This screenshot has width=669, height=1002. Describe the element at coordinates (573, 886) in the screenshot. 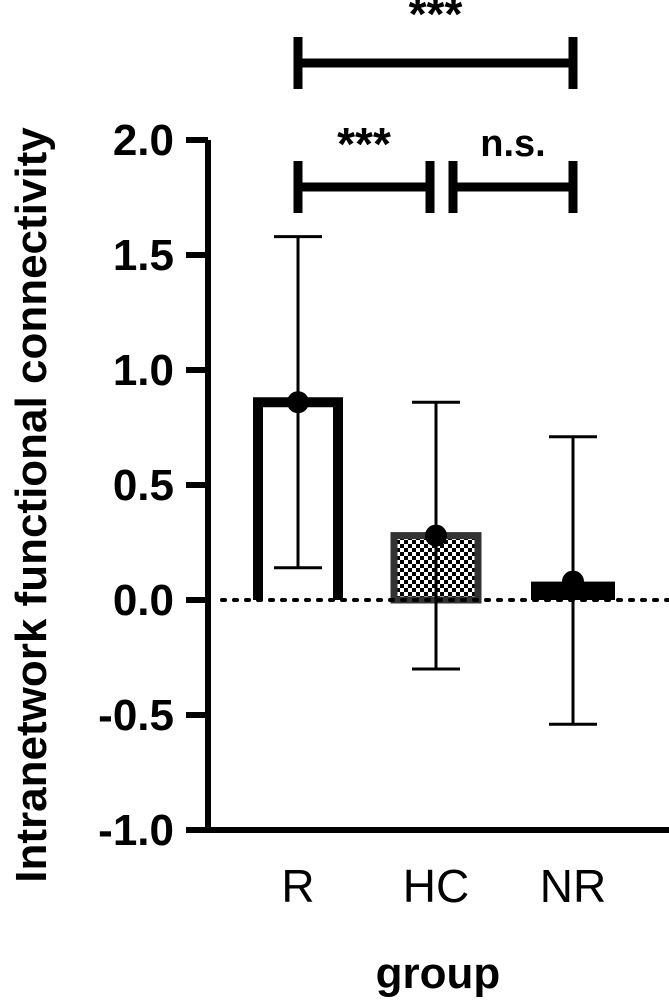

I see `x-tick-label: NR` at that location.